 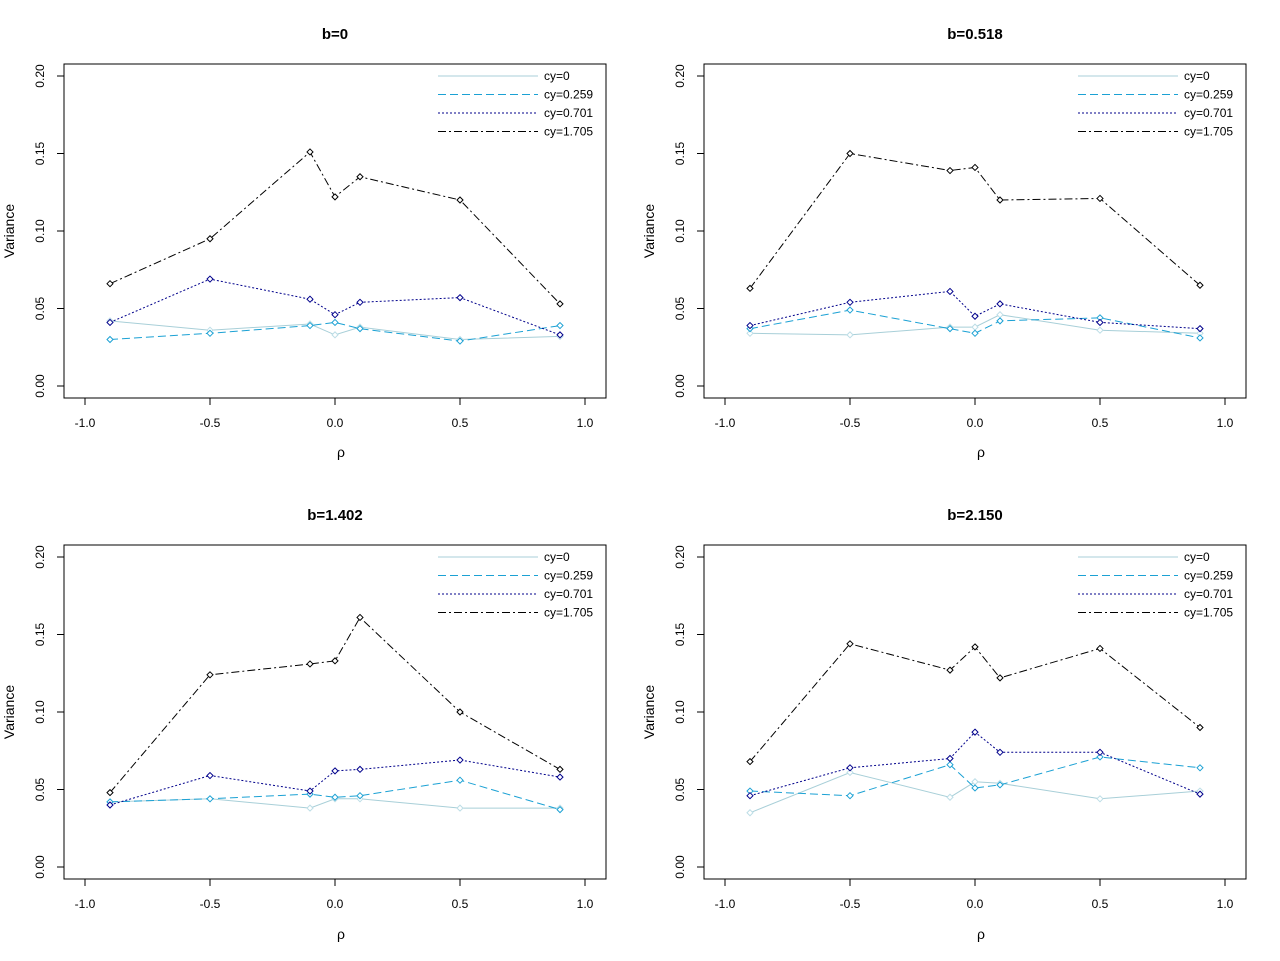 I want to click on y-tick-label: 0.00, so click(x=40, y=867).